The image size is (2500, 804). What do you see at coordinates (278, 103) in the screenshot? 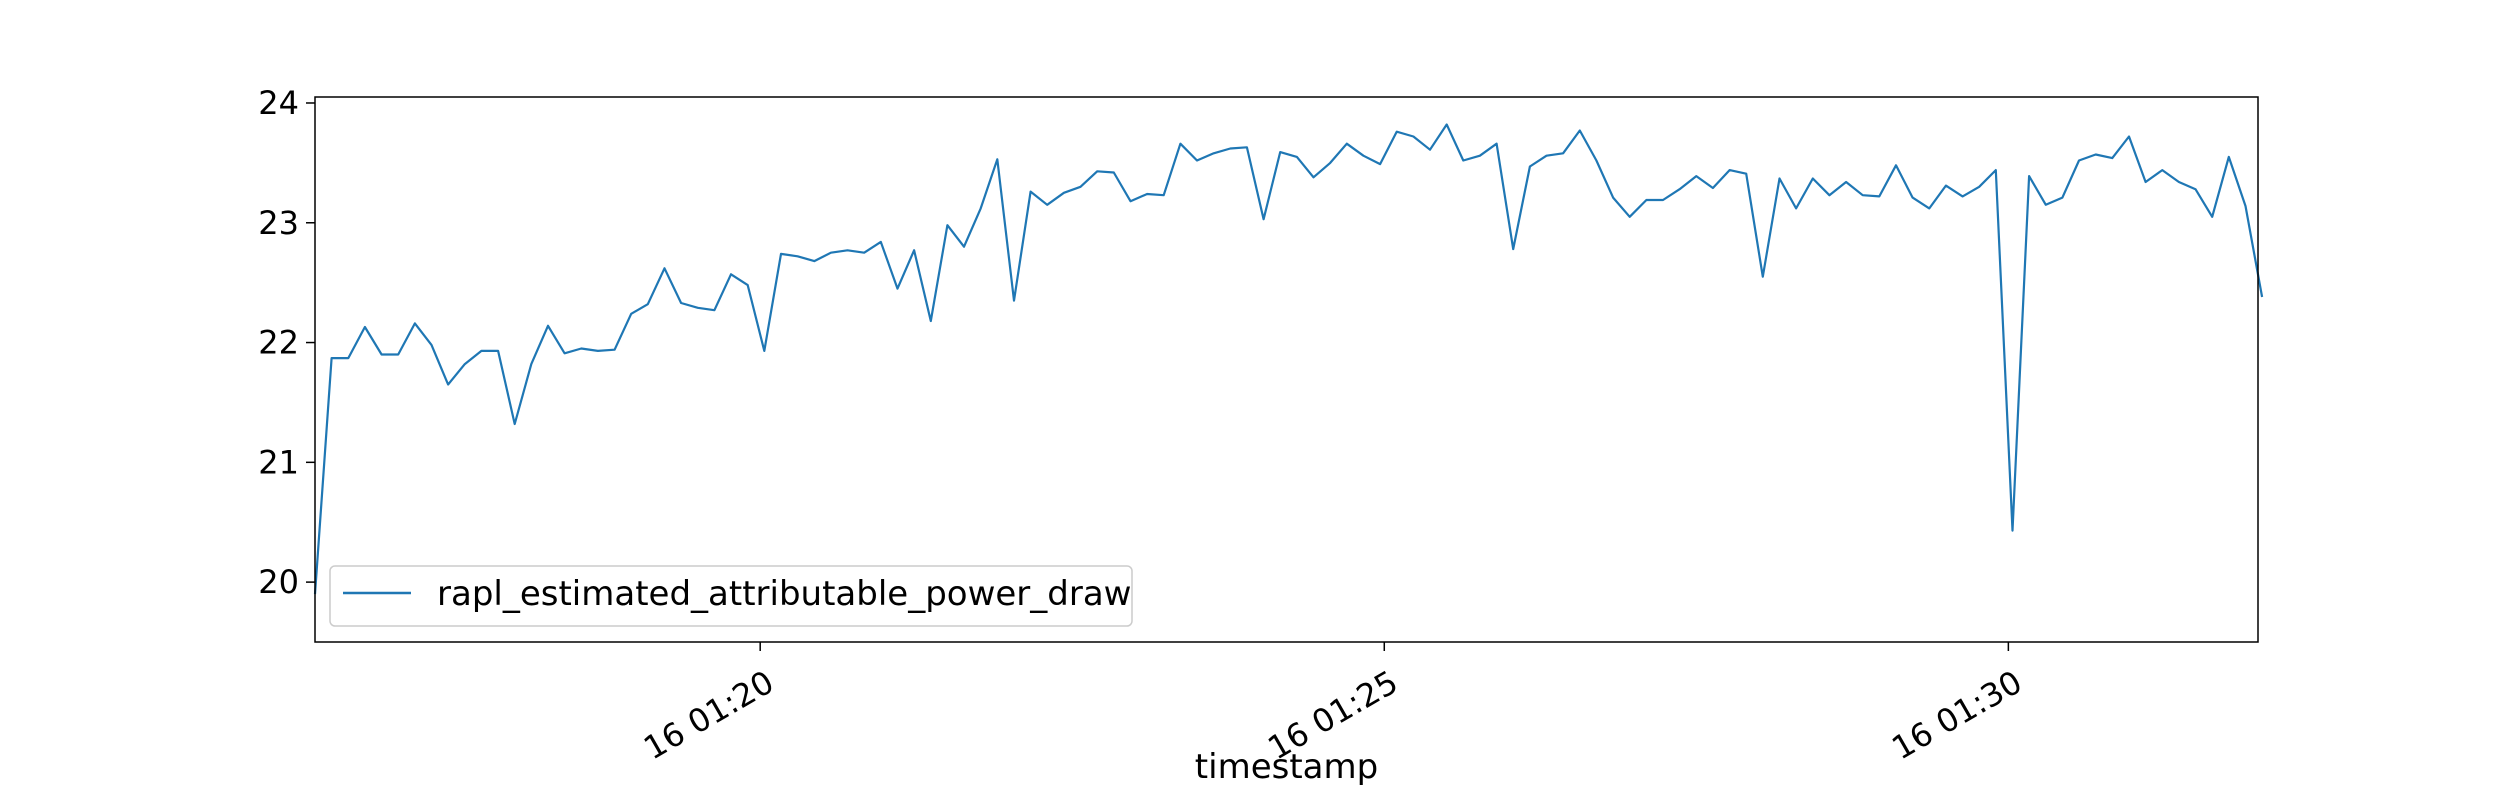
I see `y-tick-label: 24` at bounding box center [278, 103].